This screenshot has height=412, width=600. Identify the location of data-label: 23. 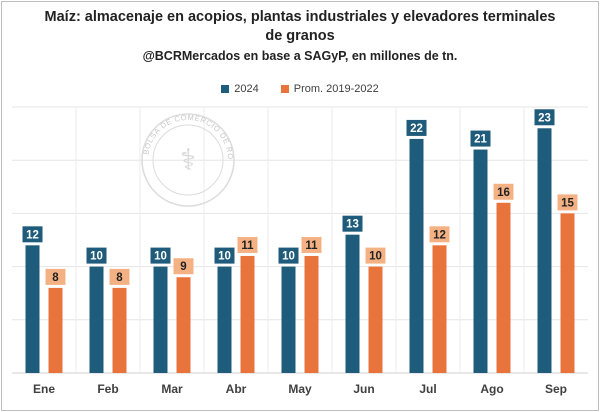
(544, 118).